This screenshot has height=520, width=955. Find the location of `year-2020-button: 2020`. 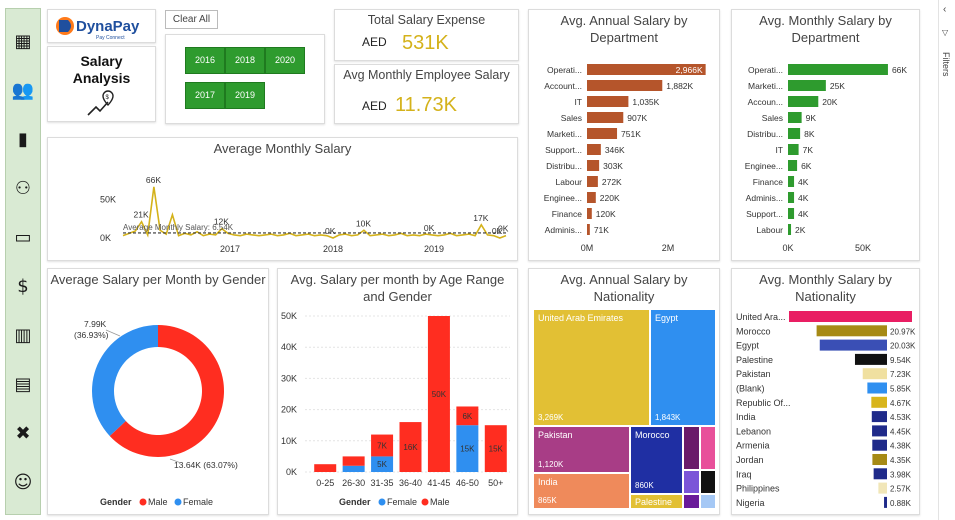

year-2020-button: 2020 is located at coordinates (285, 60).